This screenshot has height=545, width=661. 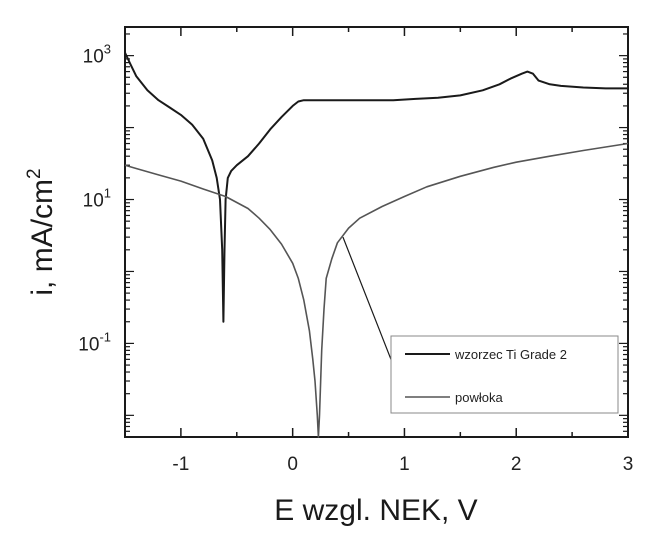 What do you see at coordinates (479, 397) in the screenshot?
I see `legend-label-powloka: powłoka` at bounding box center [479, 397].